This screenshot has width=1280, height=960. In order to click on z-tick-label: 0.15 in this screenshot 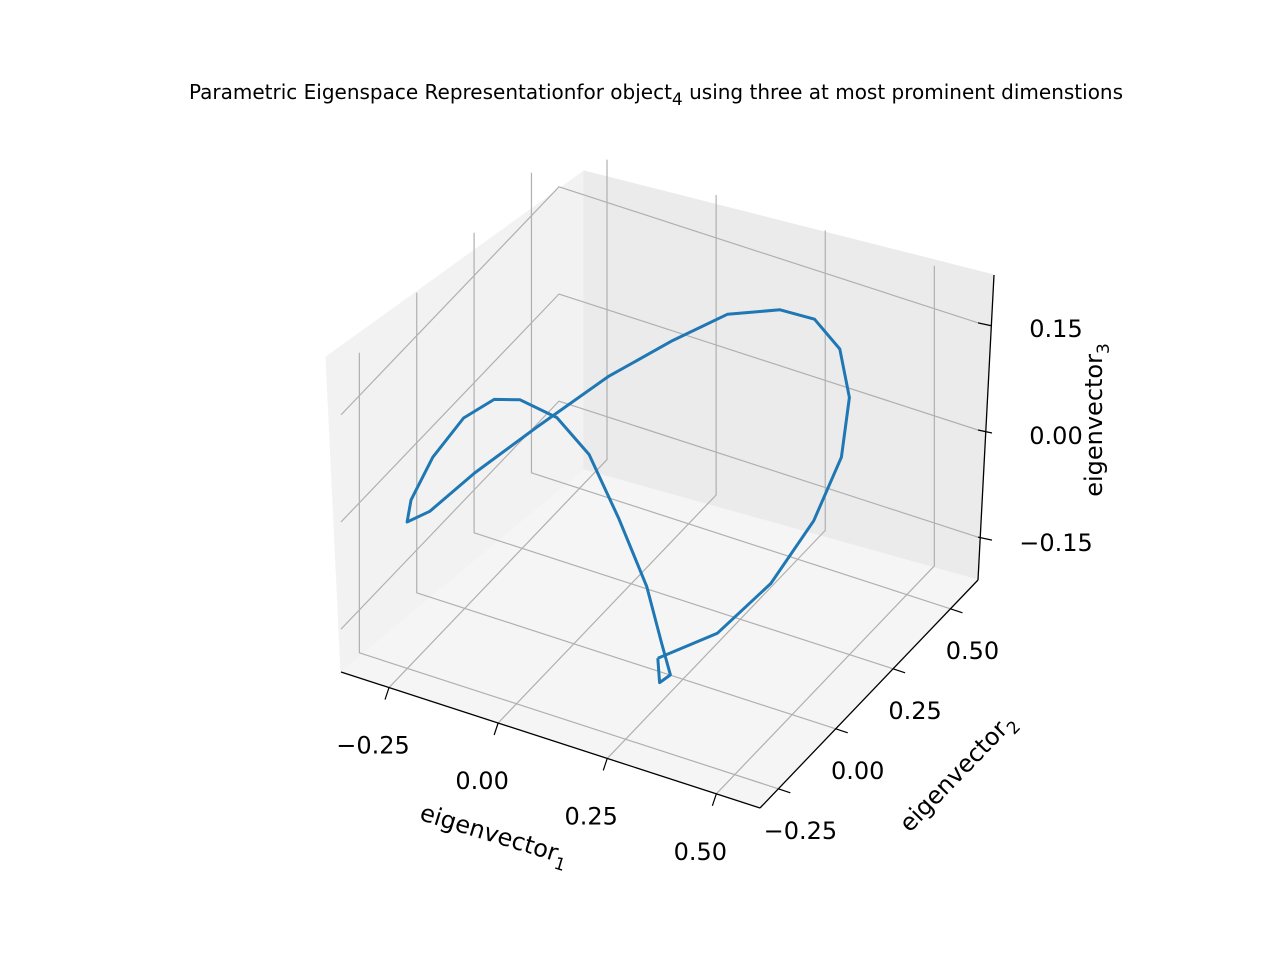, I will do `click(1055, 329)`.